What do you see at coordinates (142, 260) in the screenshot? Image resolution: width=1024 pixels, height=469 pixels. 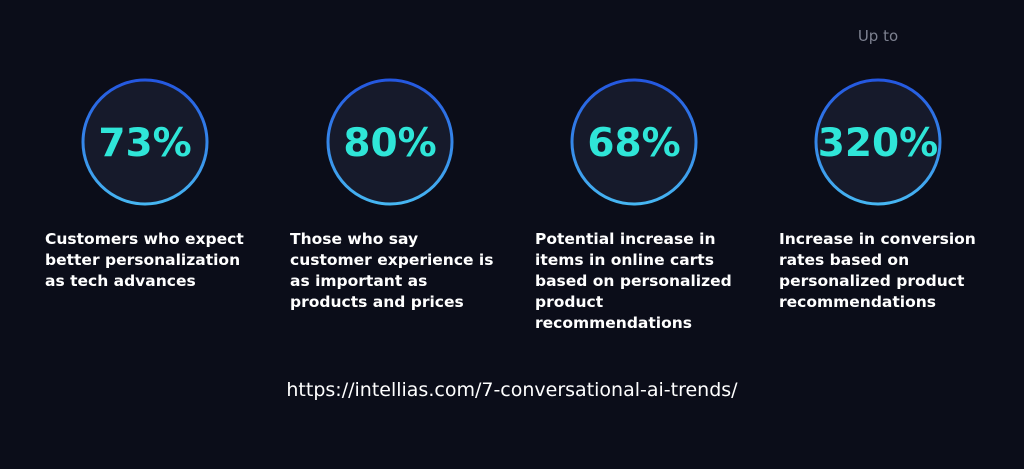 I see `stat-description: better personalization` at bounding box center [142, 260].